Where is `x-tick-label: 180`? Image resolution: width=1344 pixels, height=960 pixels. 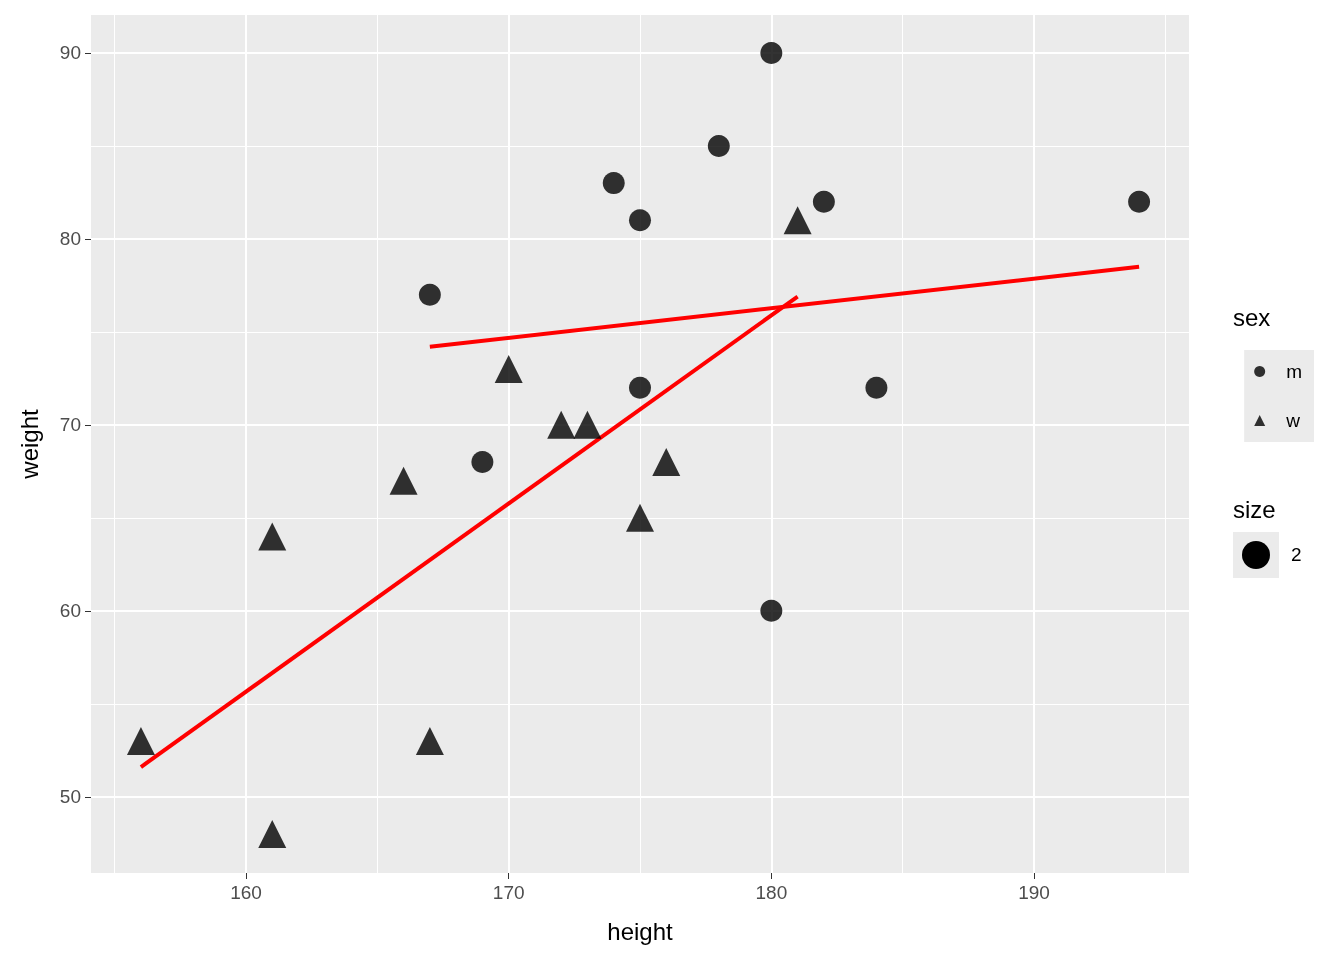
x-tick-label: 180 is located at coordinates (771, 892).